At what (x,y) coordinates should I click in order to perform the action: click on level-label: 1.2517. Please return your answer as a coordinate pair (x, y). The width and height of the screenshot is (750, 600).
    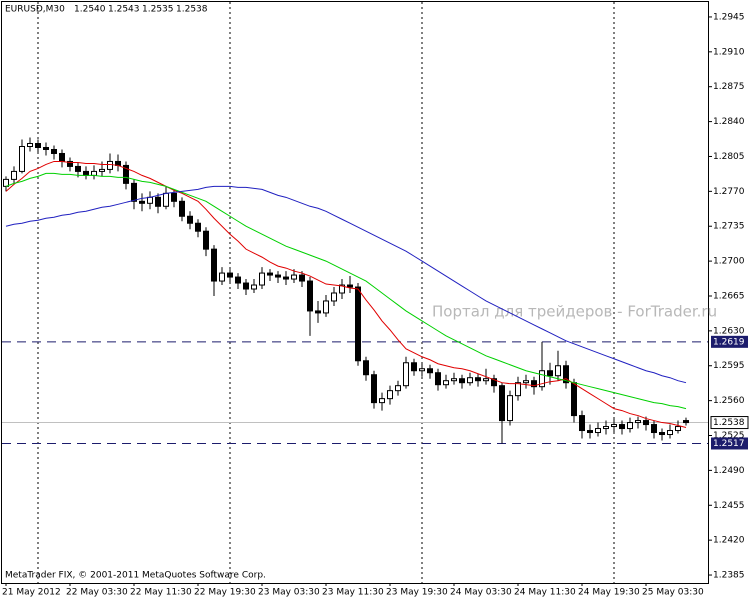
    Looking at the image, I should click on (729, 444).